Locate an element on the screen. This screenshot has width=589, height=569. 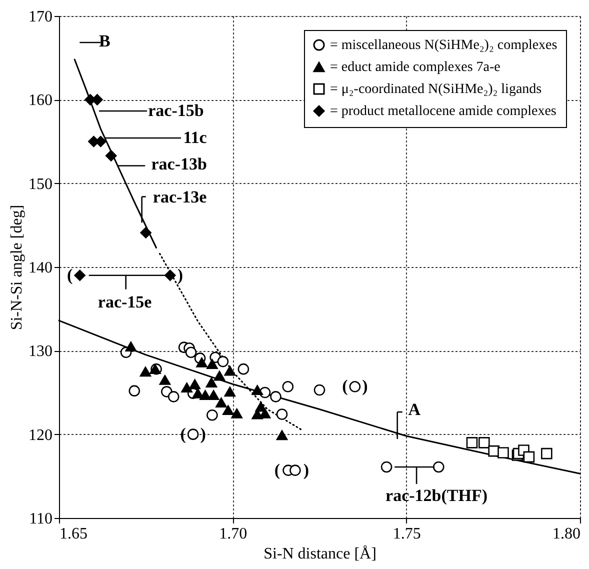
y-tick-label: 140 is located at coordinates (40, 268).